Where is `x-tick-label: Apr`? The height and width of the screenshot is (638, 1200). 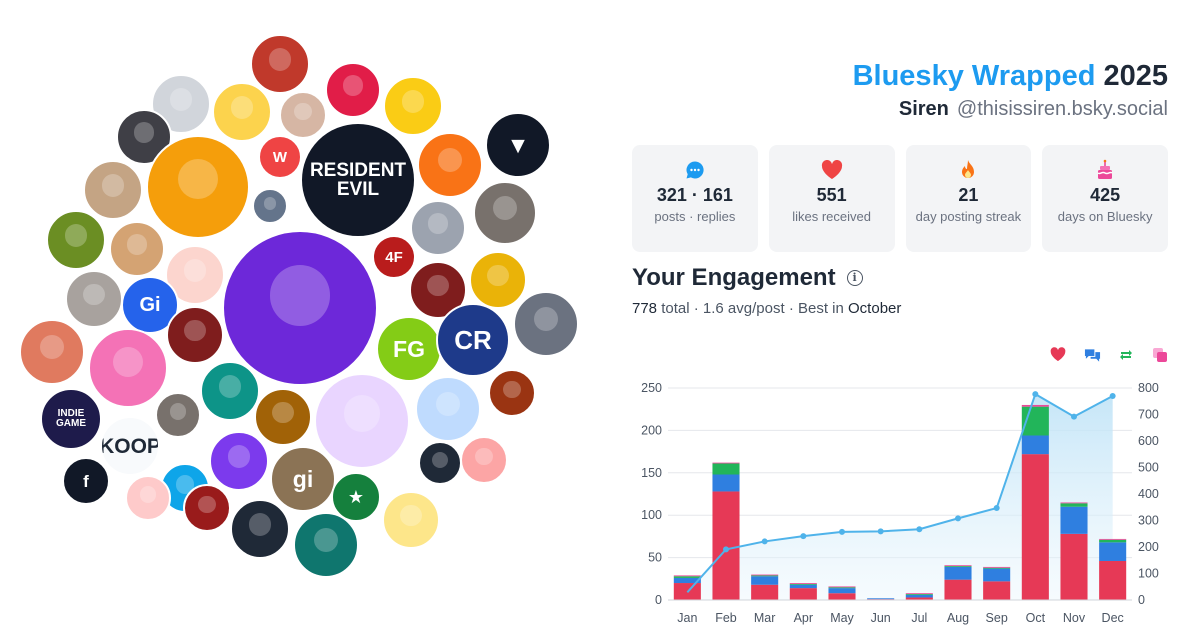
x-tick-label: Apr is located at coordinates (803, 618).